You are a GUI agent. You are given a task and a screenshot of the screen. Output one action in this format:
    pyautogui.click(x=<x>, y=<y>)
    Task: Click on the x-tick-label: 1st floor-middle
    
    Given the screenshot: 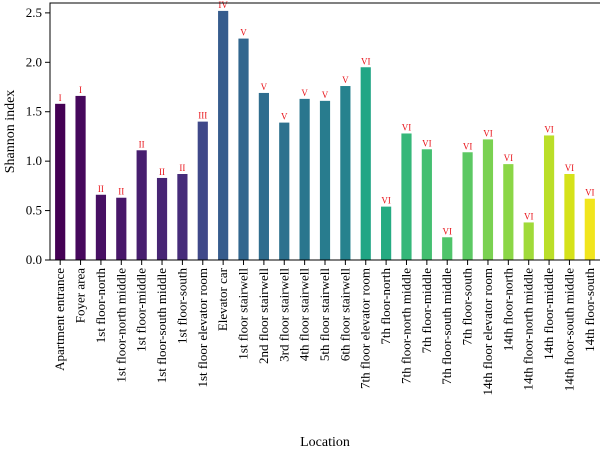 What is the action you would take?
    pyautogui.click(x=141, y=310)
    